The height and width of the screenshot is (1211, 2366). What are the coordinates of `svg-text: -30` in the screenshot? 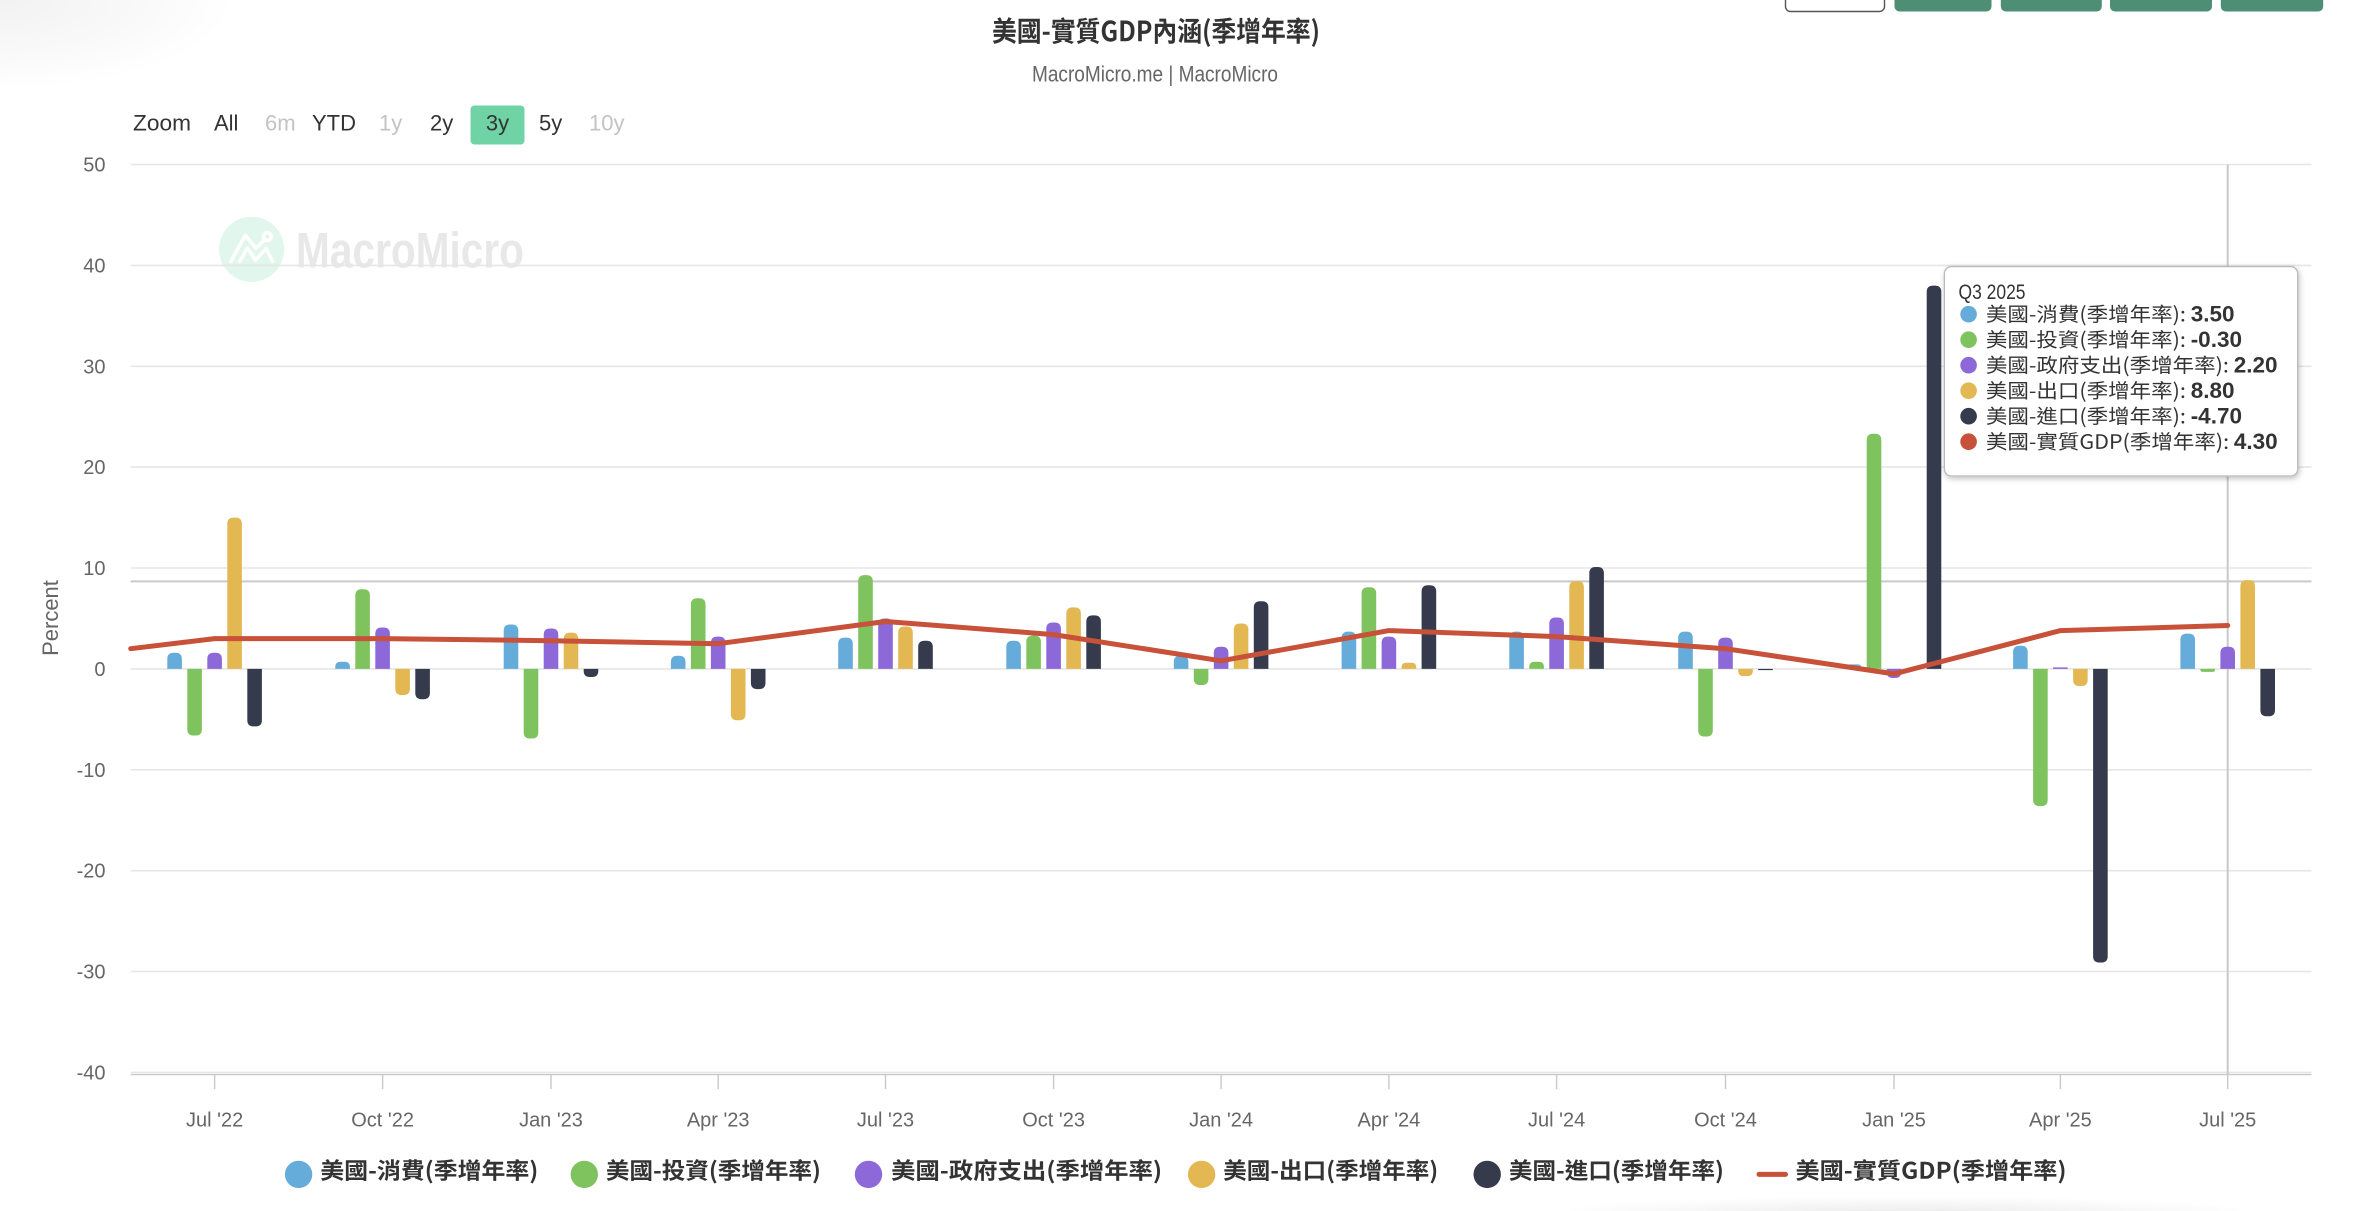 It's located at (91, 973).